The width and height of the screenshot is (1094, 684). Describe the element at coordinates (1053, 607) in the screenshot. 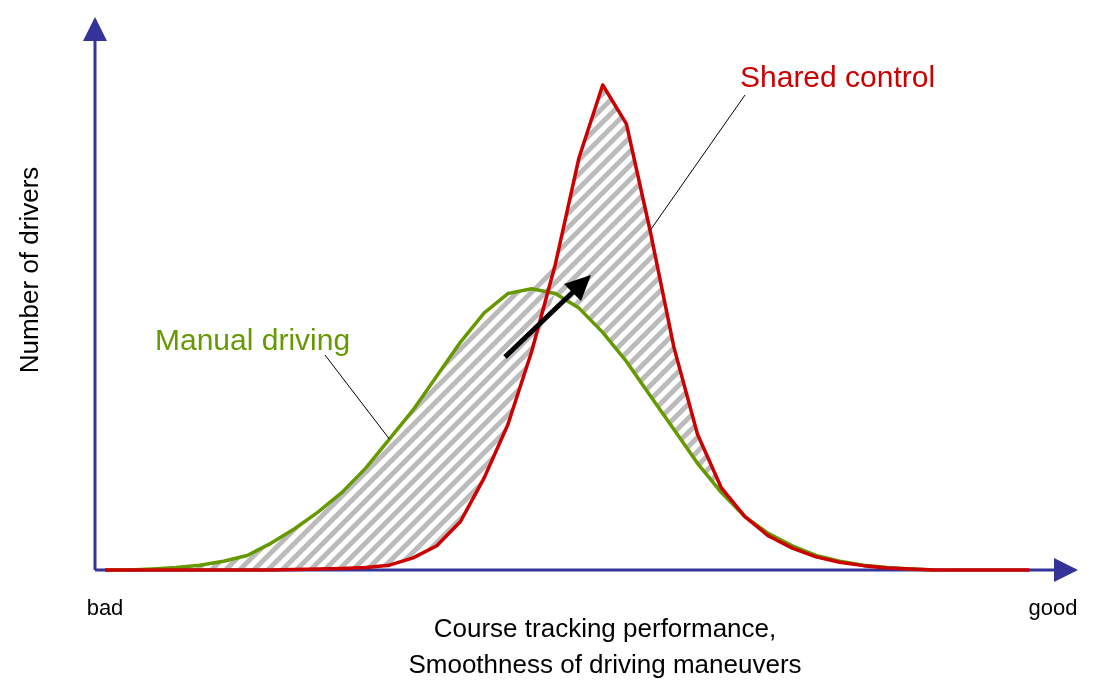

I see `x-tick-label: good` at that location.